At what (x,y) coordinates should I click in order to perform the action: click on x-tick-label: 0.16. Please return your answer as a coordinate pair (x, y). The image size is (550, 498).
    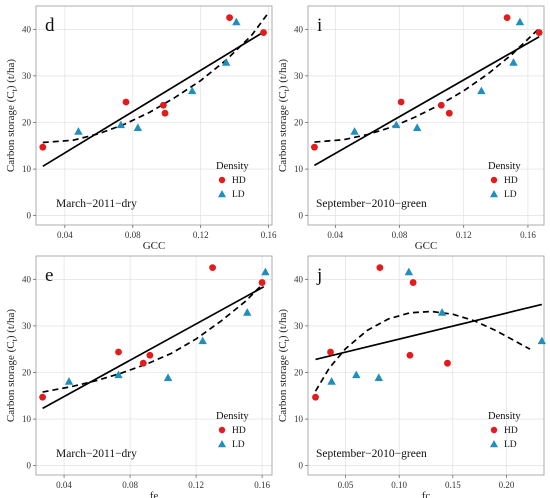
    Looking at the image, I should click on (528, 235).